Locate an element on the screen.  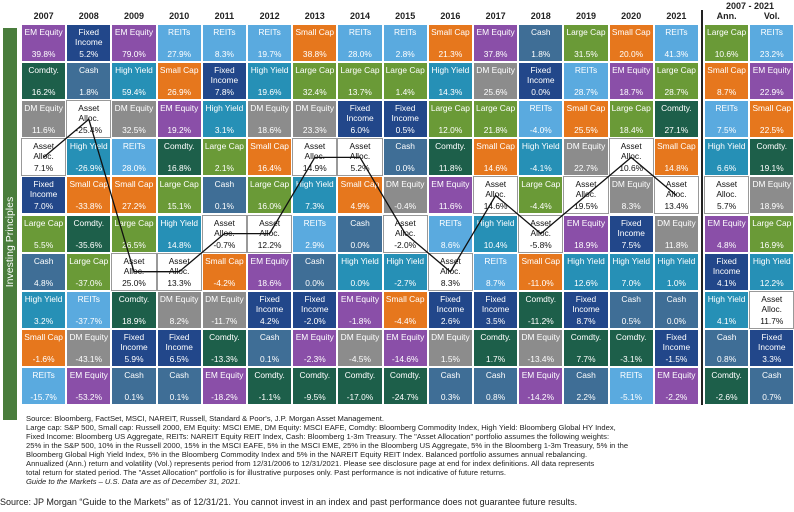
return-value: -9.5% is located at coordinates (314, 396).